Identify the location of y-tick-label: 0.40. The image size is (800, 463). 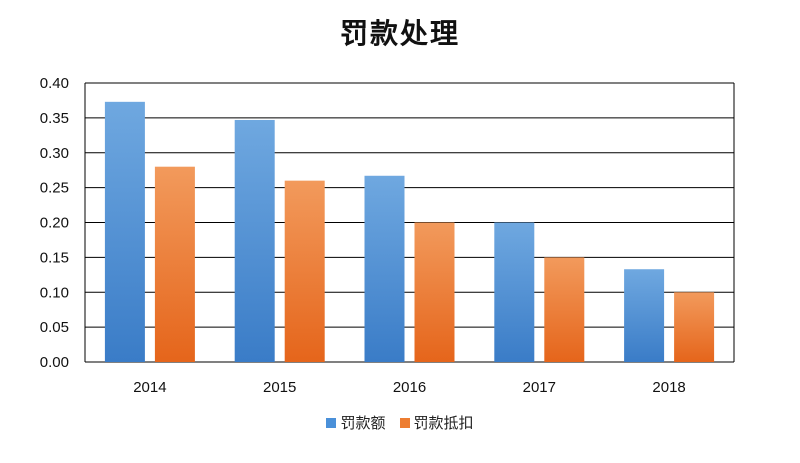
(54, 83).